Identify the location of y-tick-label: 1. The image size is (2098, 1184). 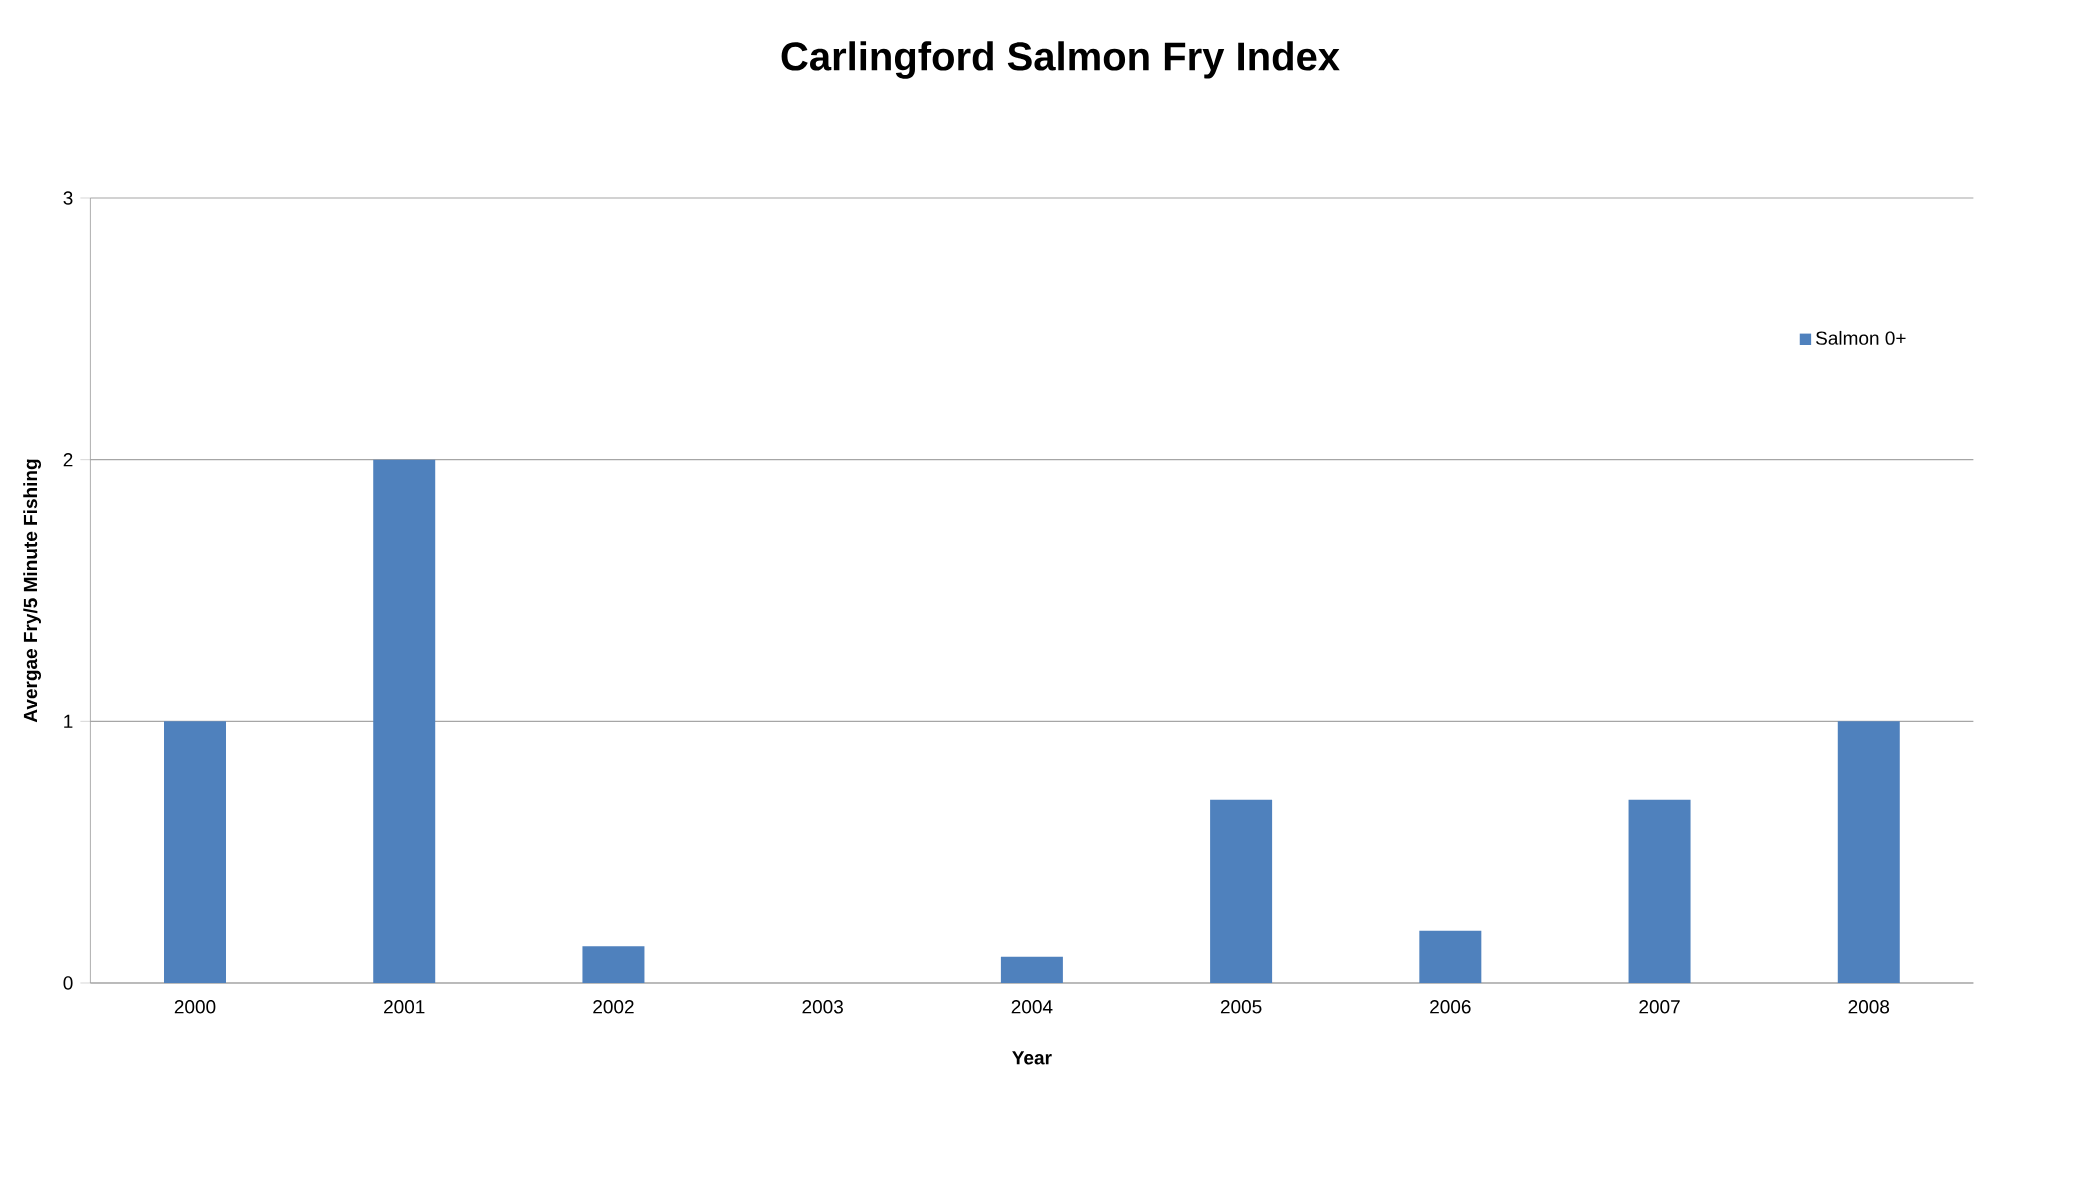
(68, 721).